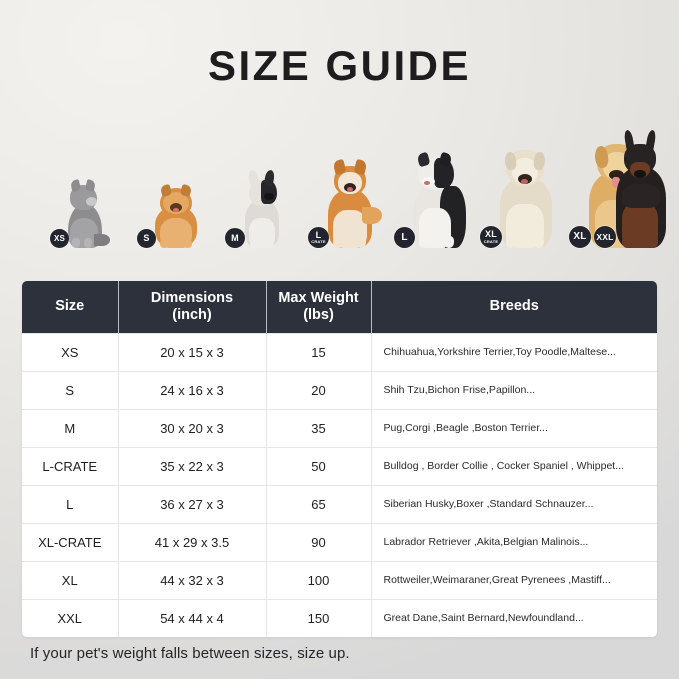 This screenshot has height=679, width=679. Describe the element at coordinates (191, 351) in the screenshot. I see `cell-dimensions: 20 x 15 x 3` at that location.